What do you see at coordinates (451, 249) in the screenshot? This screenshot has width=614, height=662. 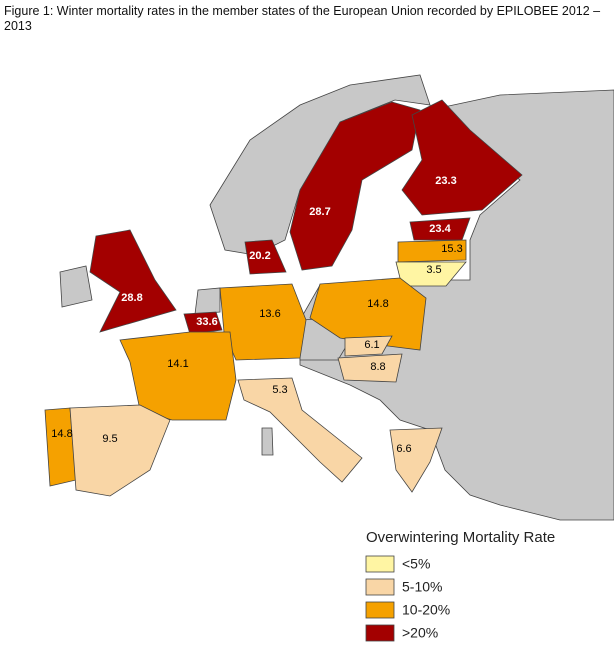 I see `region-label: 15.3` at bounding box center [451, 249].